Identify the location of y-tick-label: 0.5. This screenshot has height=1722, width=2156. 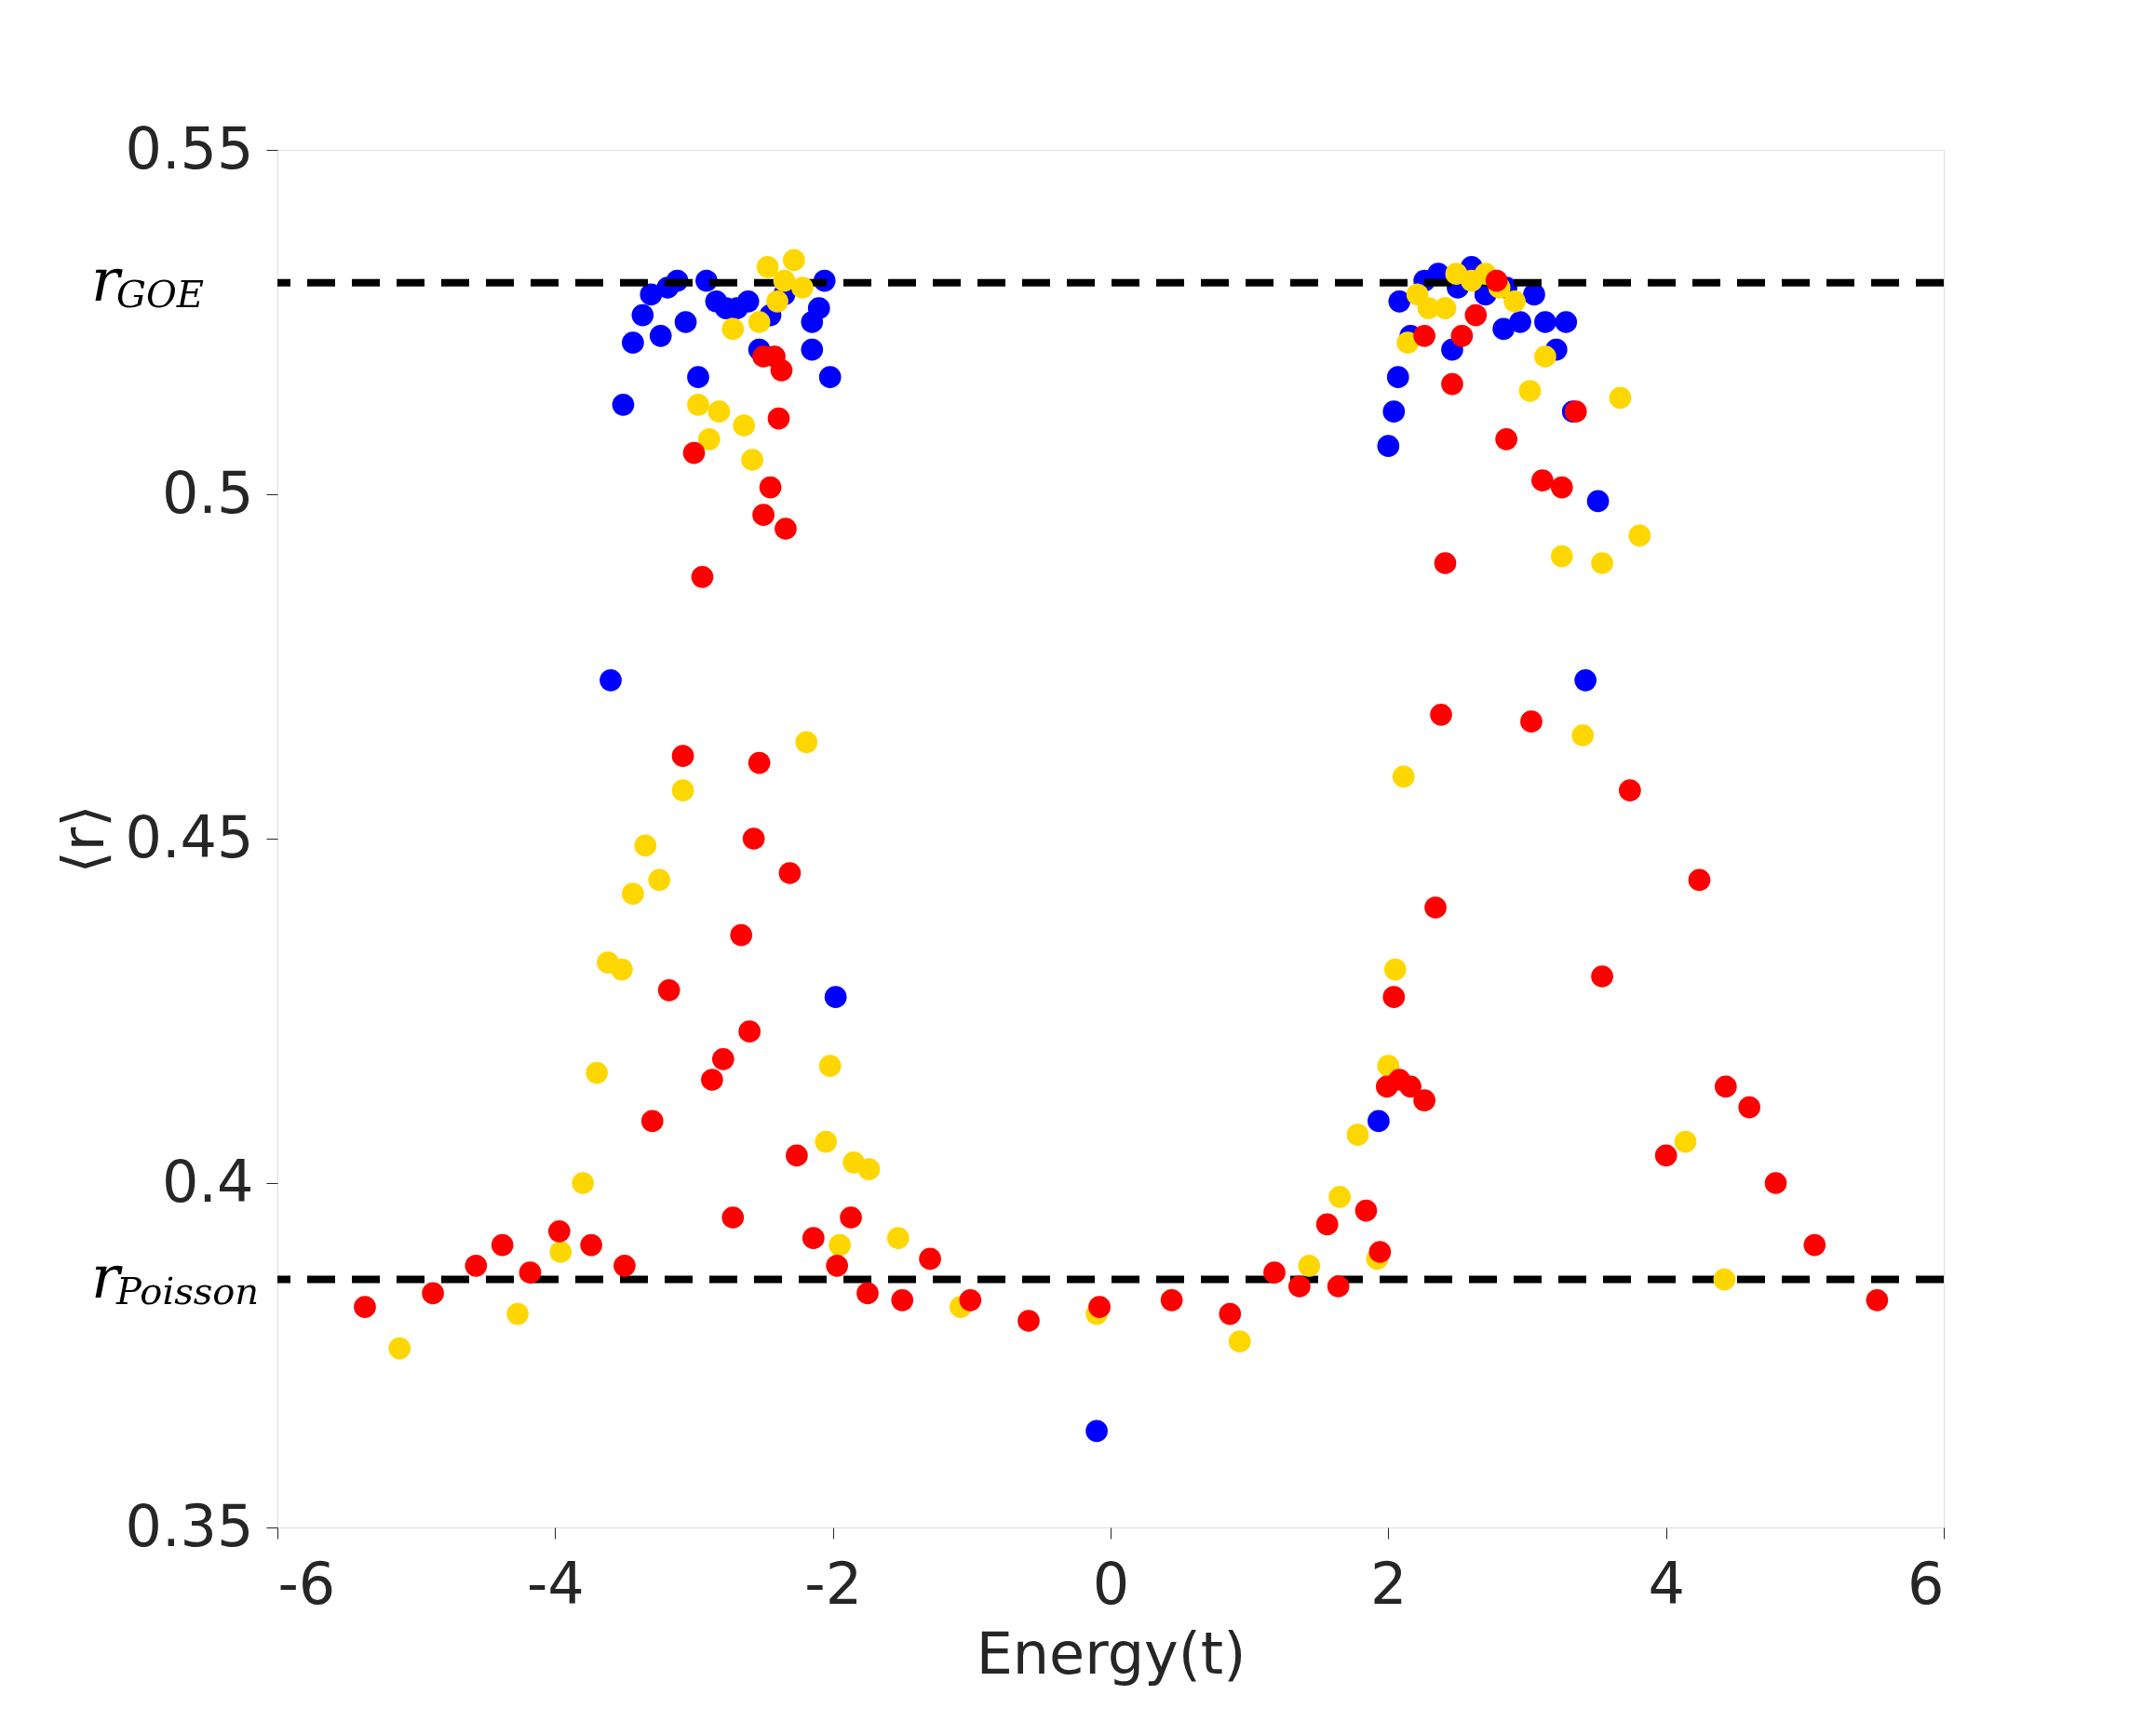
(207, 493).